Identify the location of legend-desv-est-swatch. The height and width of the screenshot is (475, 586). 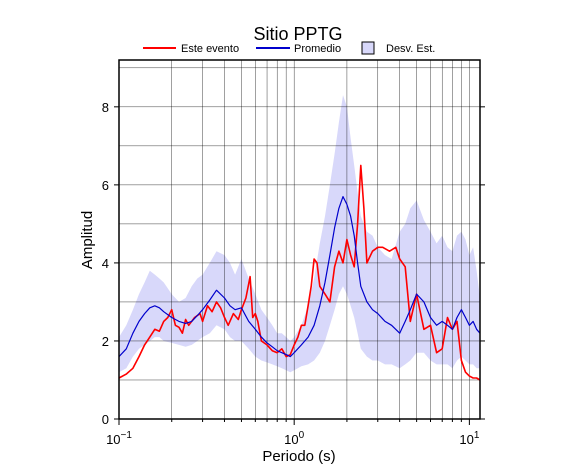
(368, 48).